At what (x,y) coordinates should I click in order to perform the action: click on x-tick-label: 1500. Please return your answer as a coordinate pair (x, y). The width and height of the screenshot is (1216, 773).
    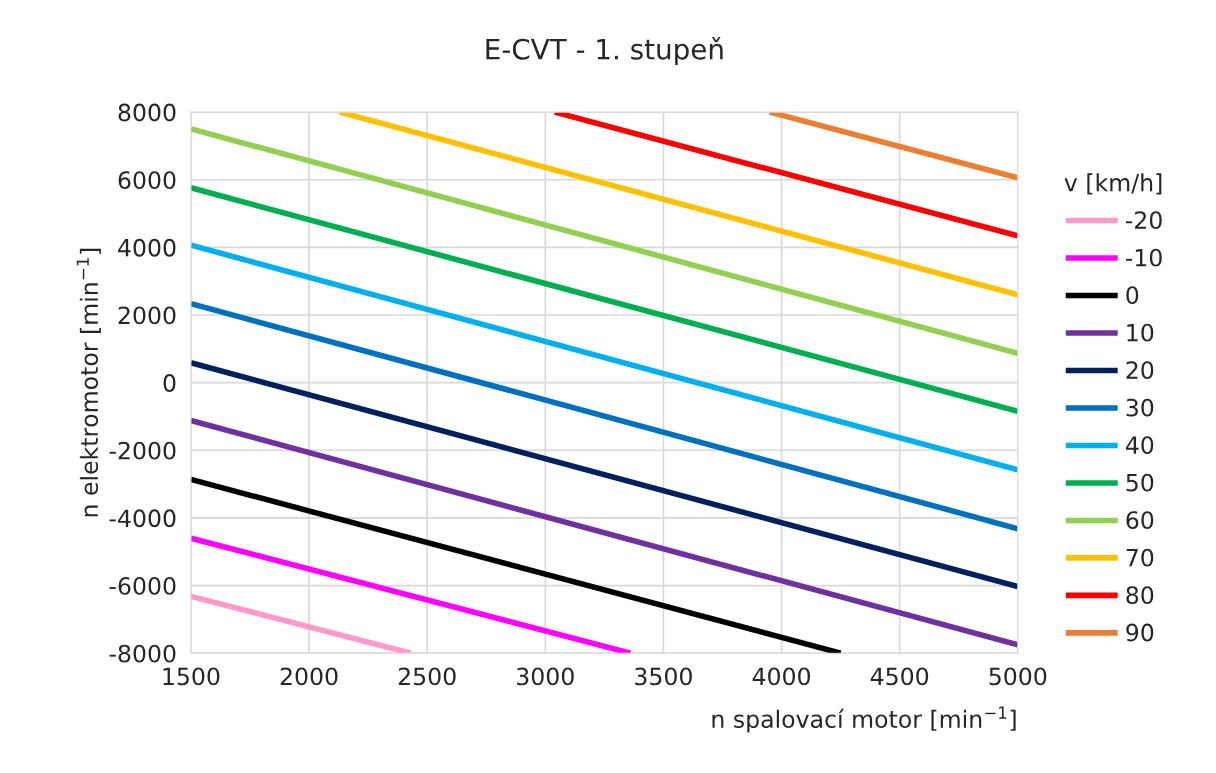
    Looking at the image, I should click on (191, 676).